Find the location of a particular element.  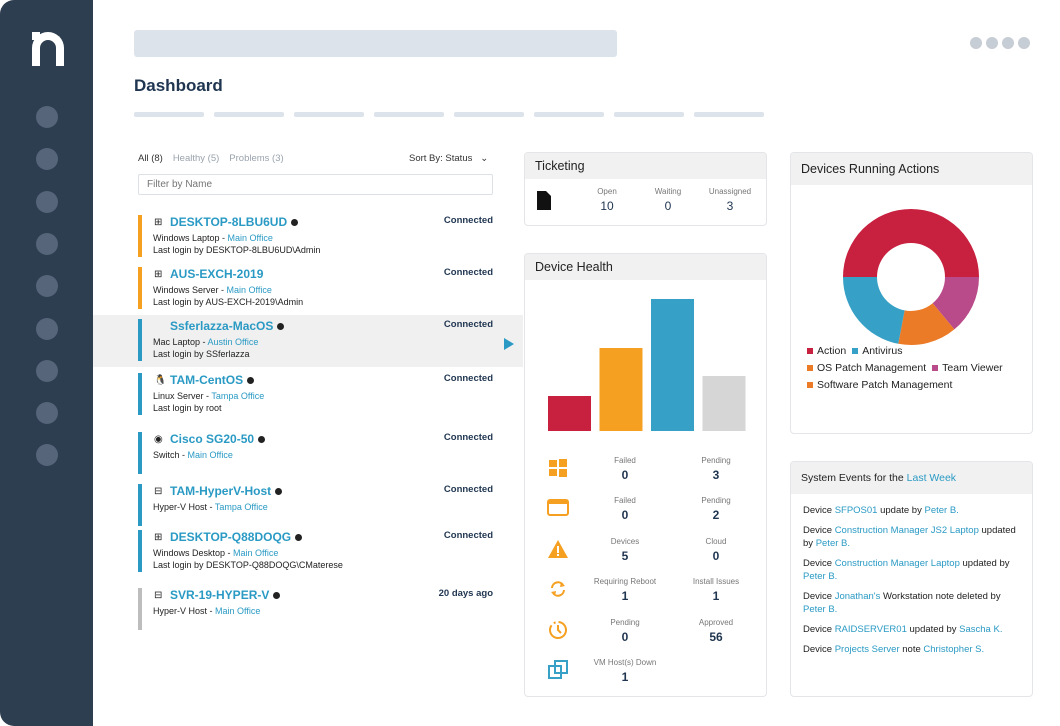

device-name-link: DESKTOP-8LBU6UD is located at coordinates (234, 222).